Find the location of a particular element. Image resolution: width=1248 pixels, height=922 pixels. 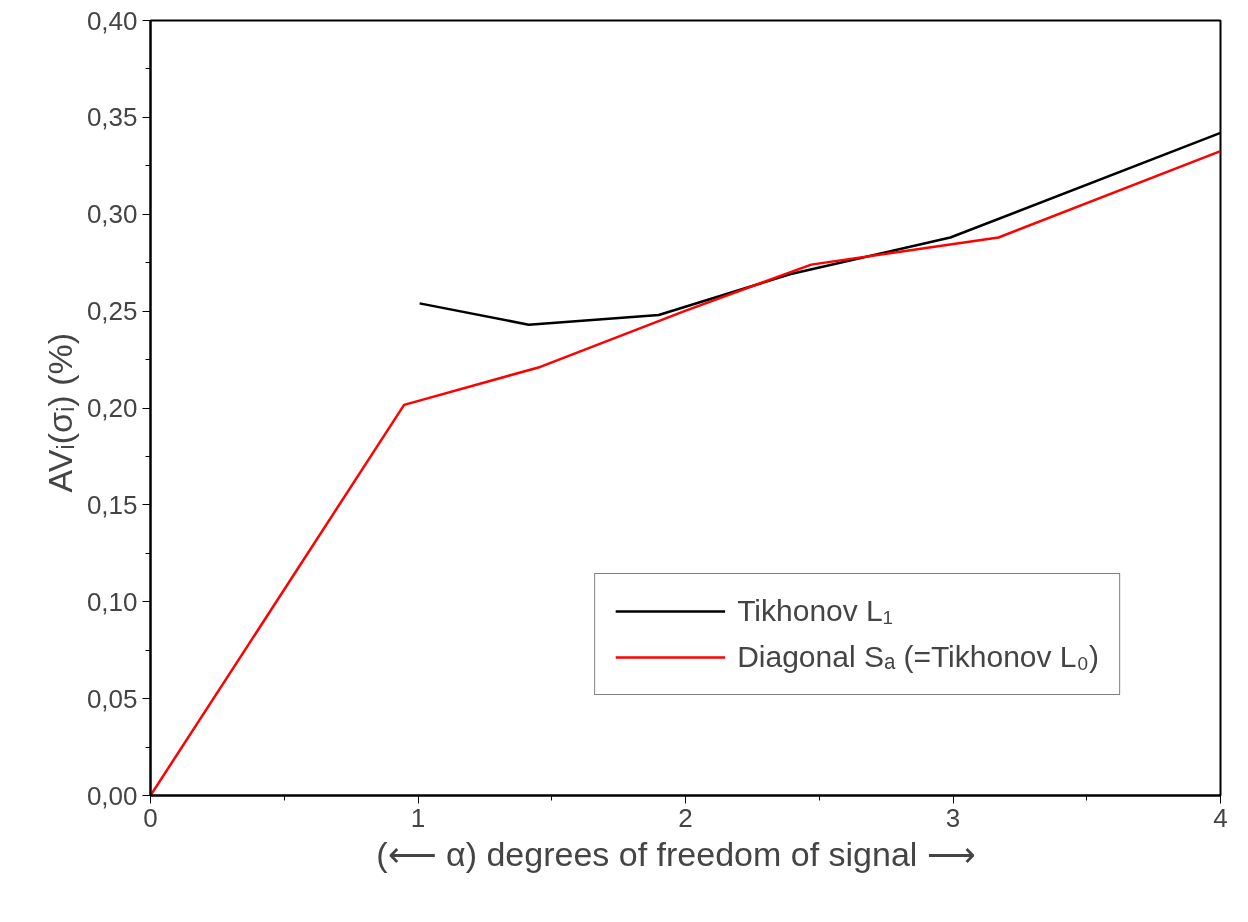

legend-label: Tikhonov L₁ is located at coordinates (815, 611).